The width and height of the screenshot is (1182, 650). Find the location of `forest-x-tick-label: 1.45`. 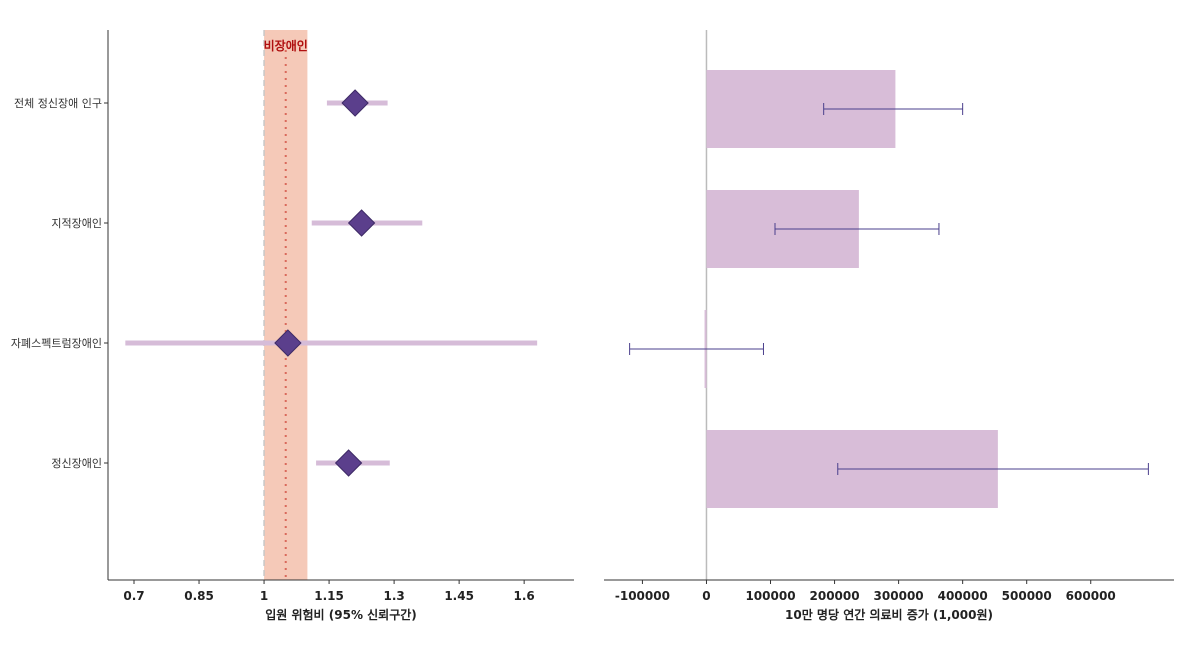

forest-x-tick-label: 1.45 is located at coordinates (459, 596).